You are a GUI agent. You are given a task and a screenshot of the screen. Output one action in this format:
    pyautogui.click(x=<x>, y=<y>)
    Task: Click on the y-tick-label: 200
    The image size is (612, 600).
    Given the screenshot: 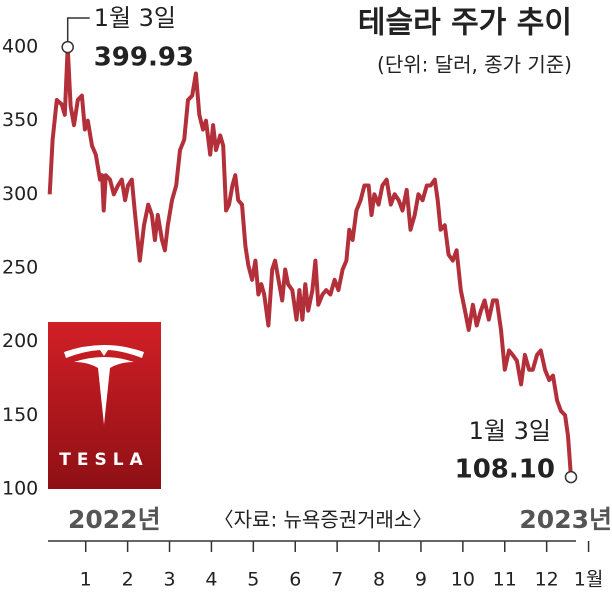 What is the action you would take?
    pyautogui.click(x=20, y=341)
    